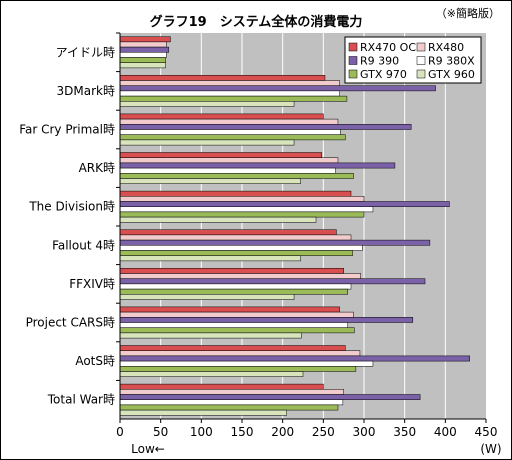  What do you see at coordinates (256, 22) in the screenshot?
I see `chart-title: グラフ19 システム全体の消費電力` at bounding box center [256, 22].